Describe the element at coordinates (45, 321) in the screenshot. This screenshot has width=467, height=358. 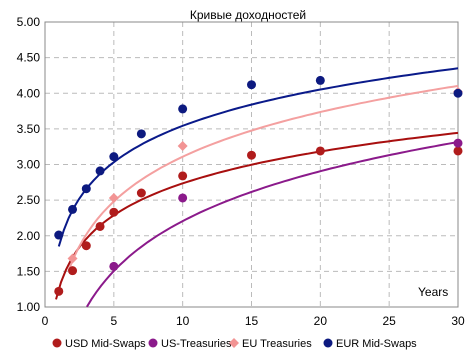
I see `x-tick-label: 0` at that location.